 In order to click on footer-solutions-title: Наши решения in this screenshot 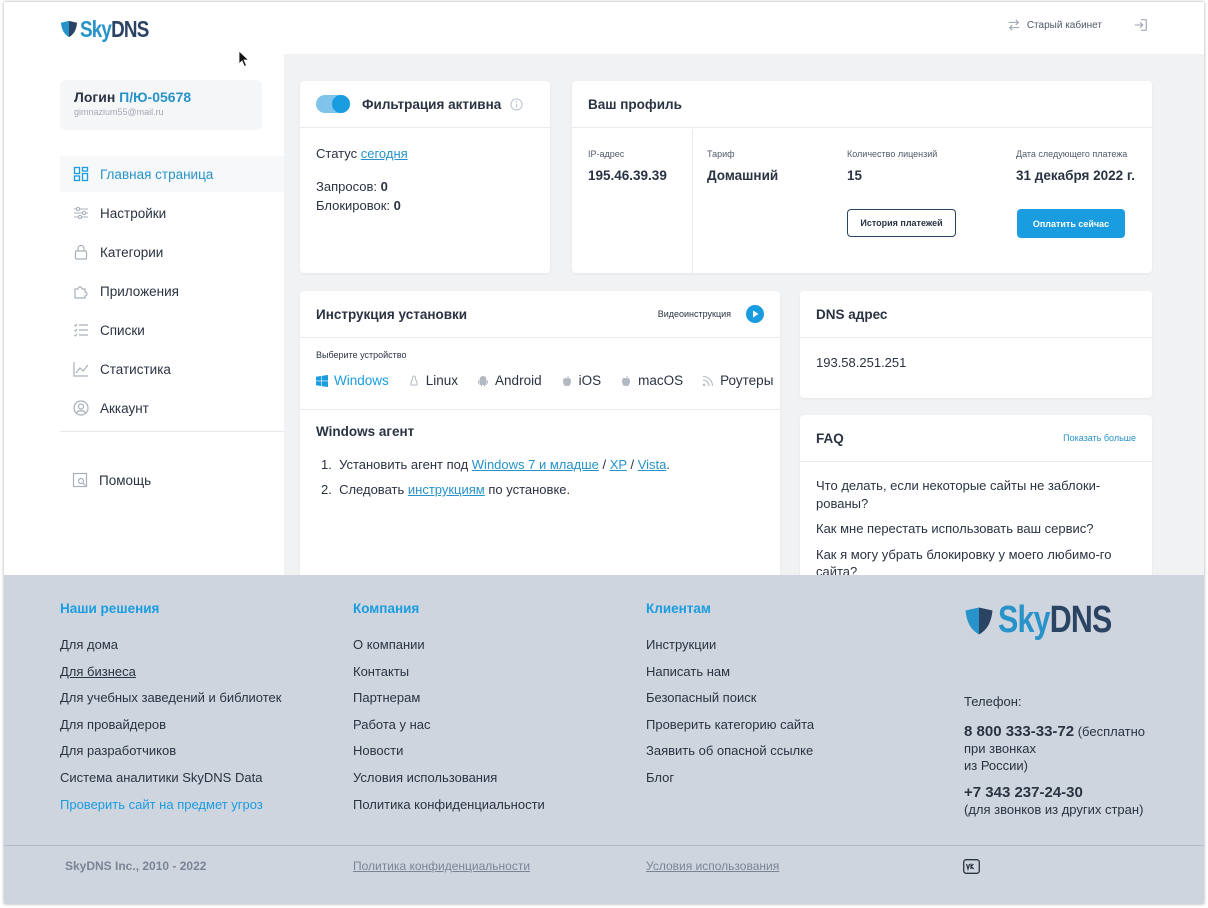, I will do `click(110, 608)`.